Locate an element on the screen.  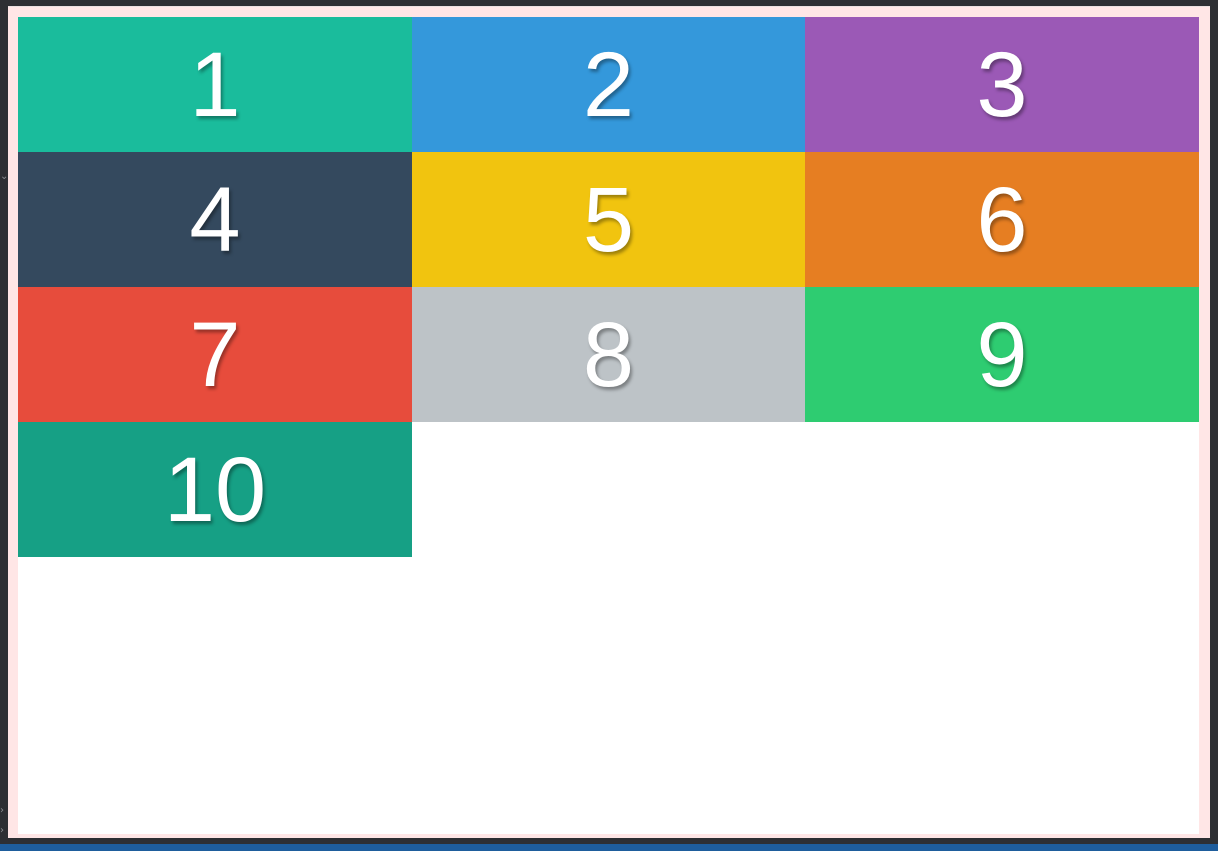
grid-box-8: 8 is located at coordinates (608, 354).